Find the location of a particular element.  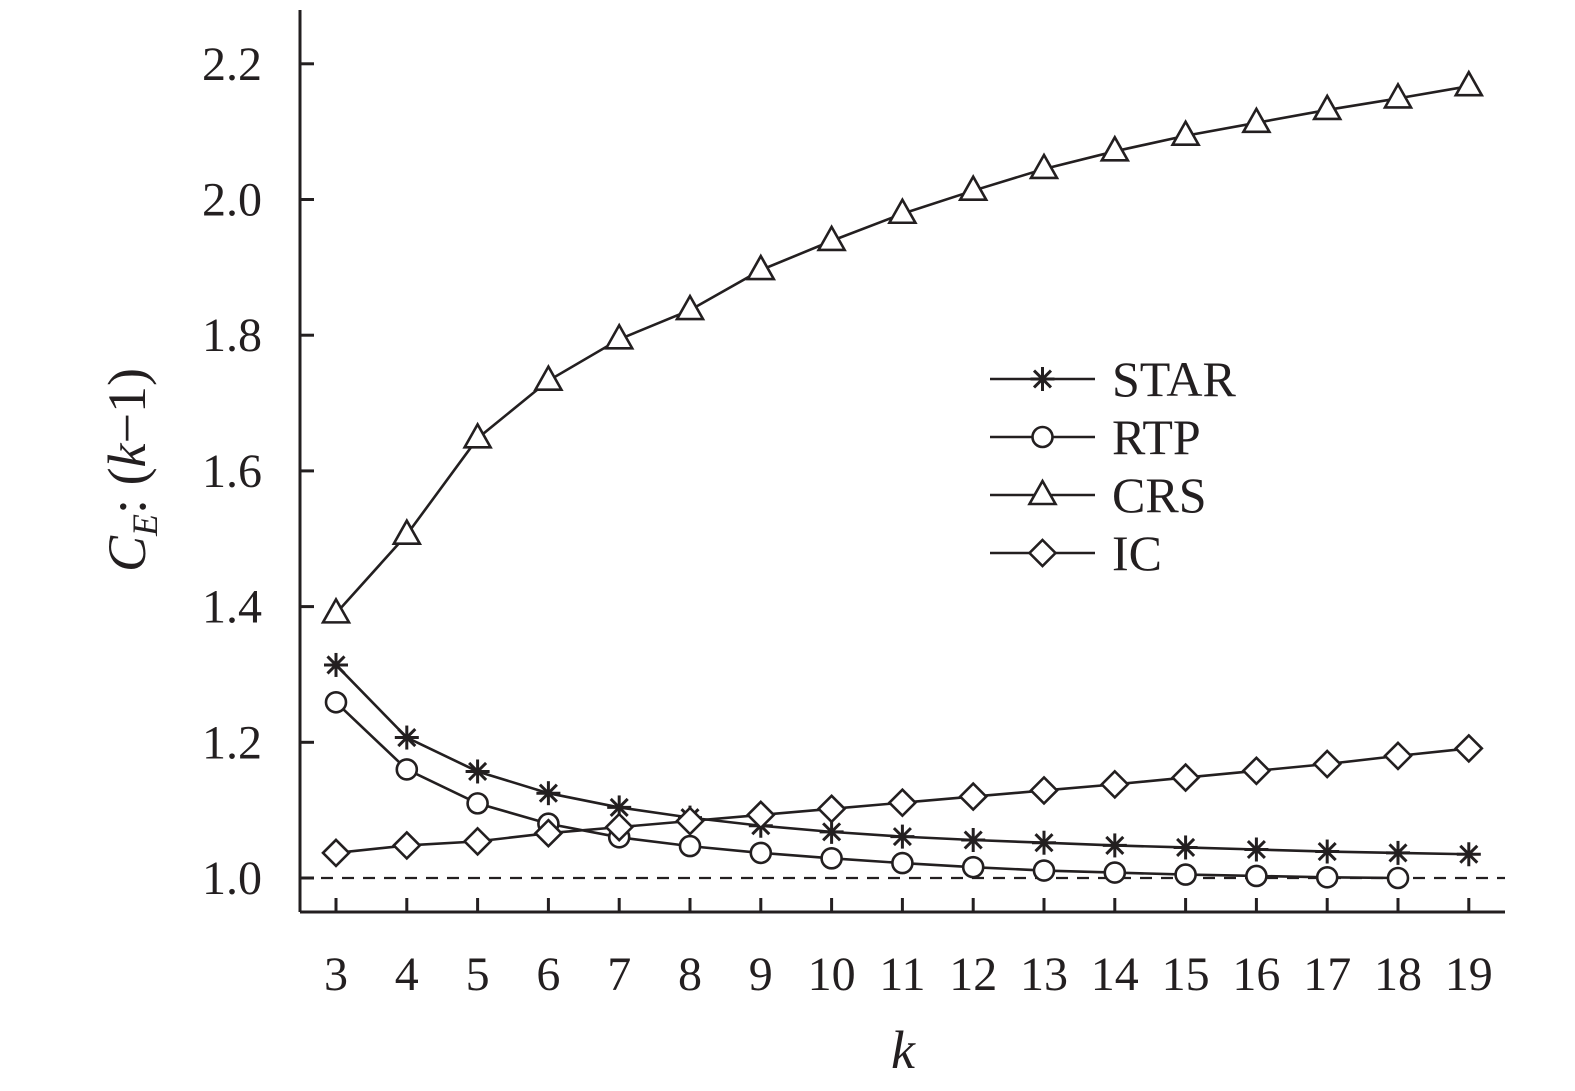

series-ic is located at coordinates (902, 800).